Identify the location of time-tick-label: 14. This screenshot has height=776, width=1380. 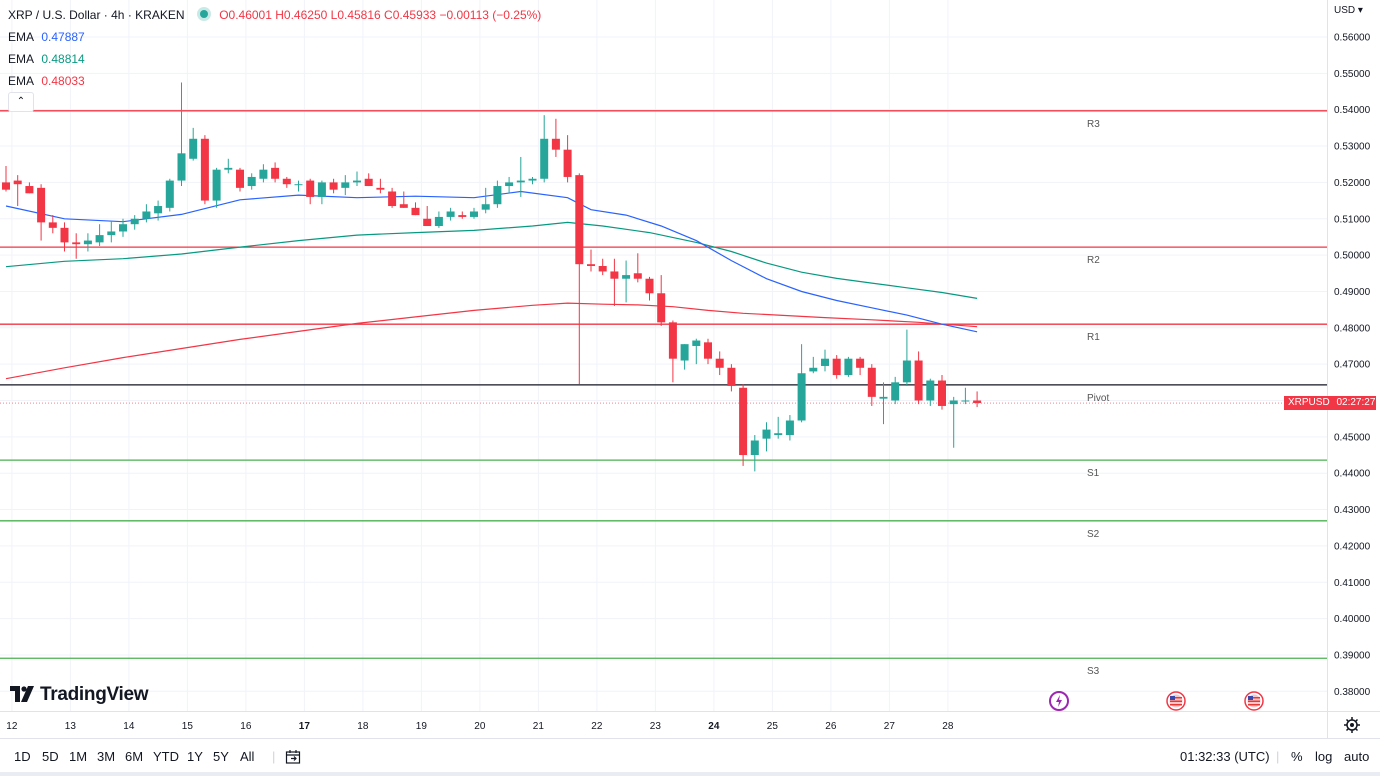
(129, 726).